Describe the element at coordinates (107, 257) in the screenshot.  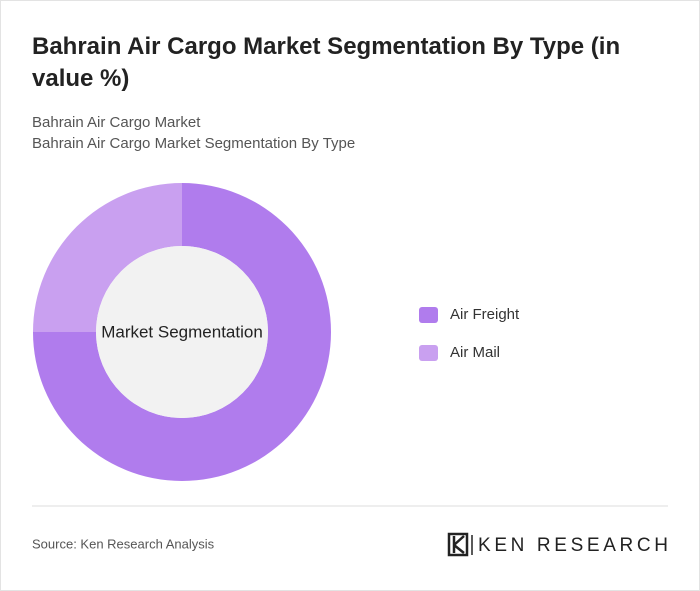
I see `donut-slice` at that location.